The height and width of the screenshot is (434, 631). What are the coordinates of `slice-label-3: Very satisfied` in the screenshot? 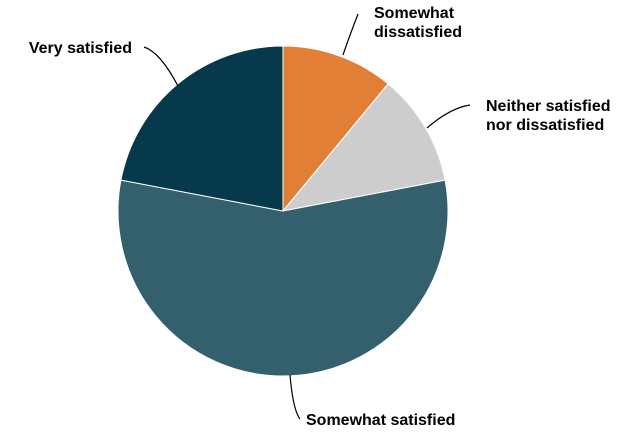 It's located at (80, 48).